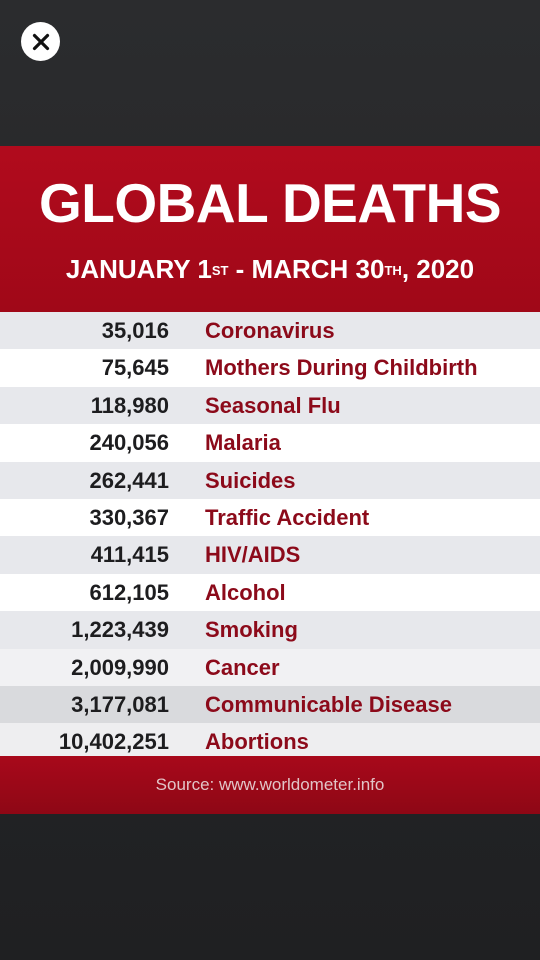 The width and height of the screenshot is (540, 960). What do you see at coordinates (129, 555) in the screenshot?
I see `death-count: 411,415` at bounding box center [129, 555].